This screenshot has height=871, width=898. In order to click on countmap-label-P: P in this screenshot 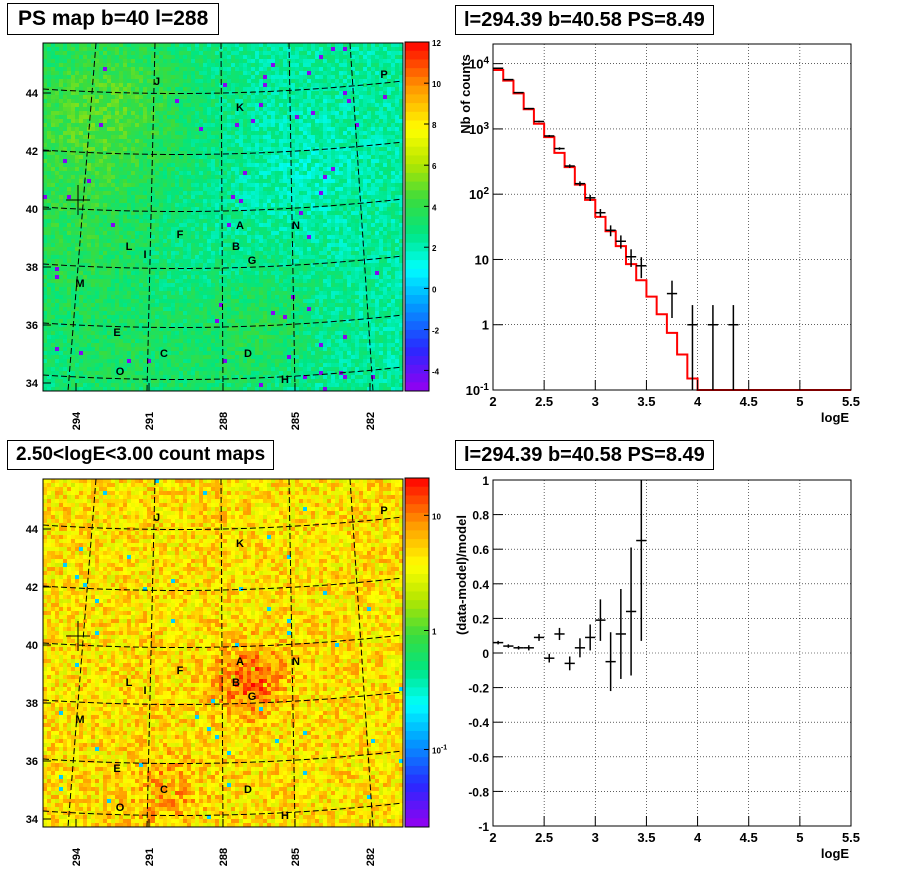, I will do `click(383, 511)`.